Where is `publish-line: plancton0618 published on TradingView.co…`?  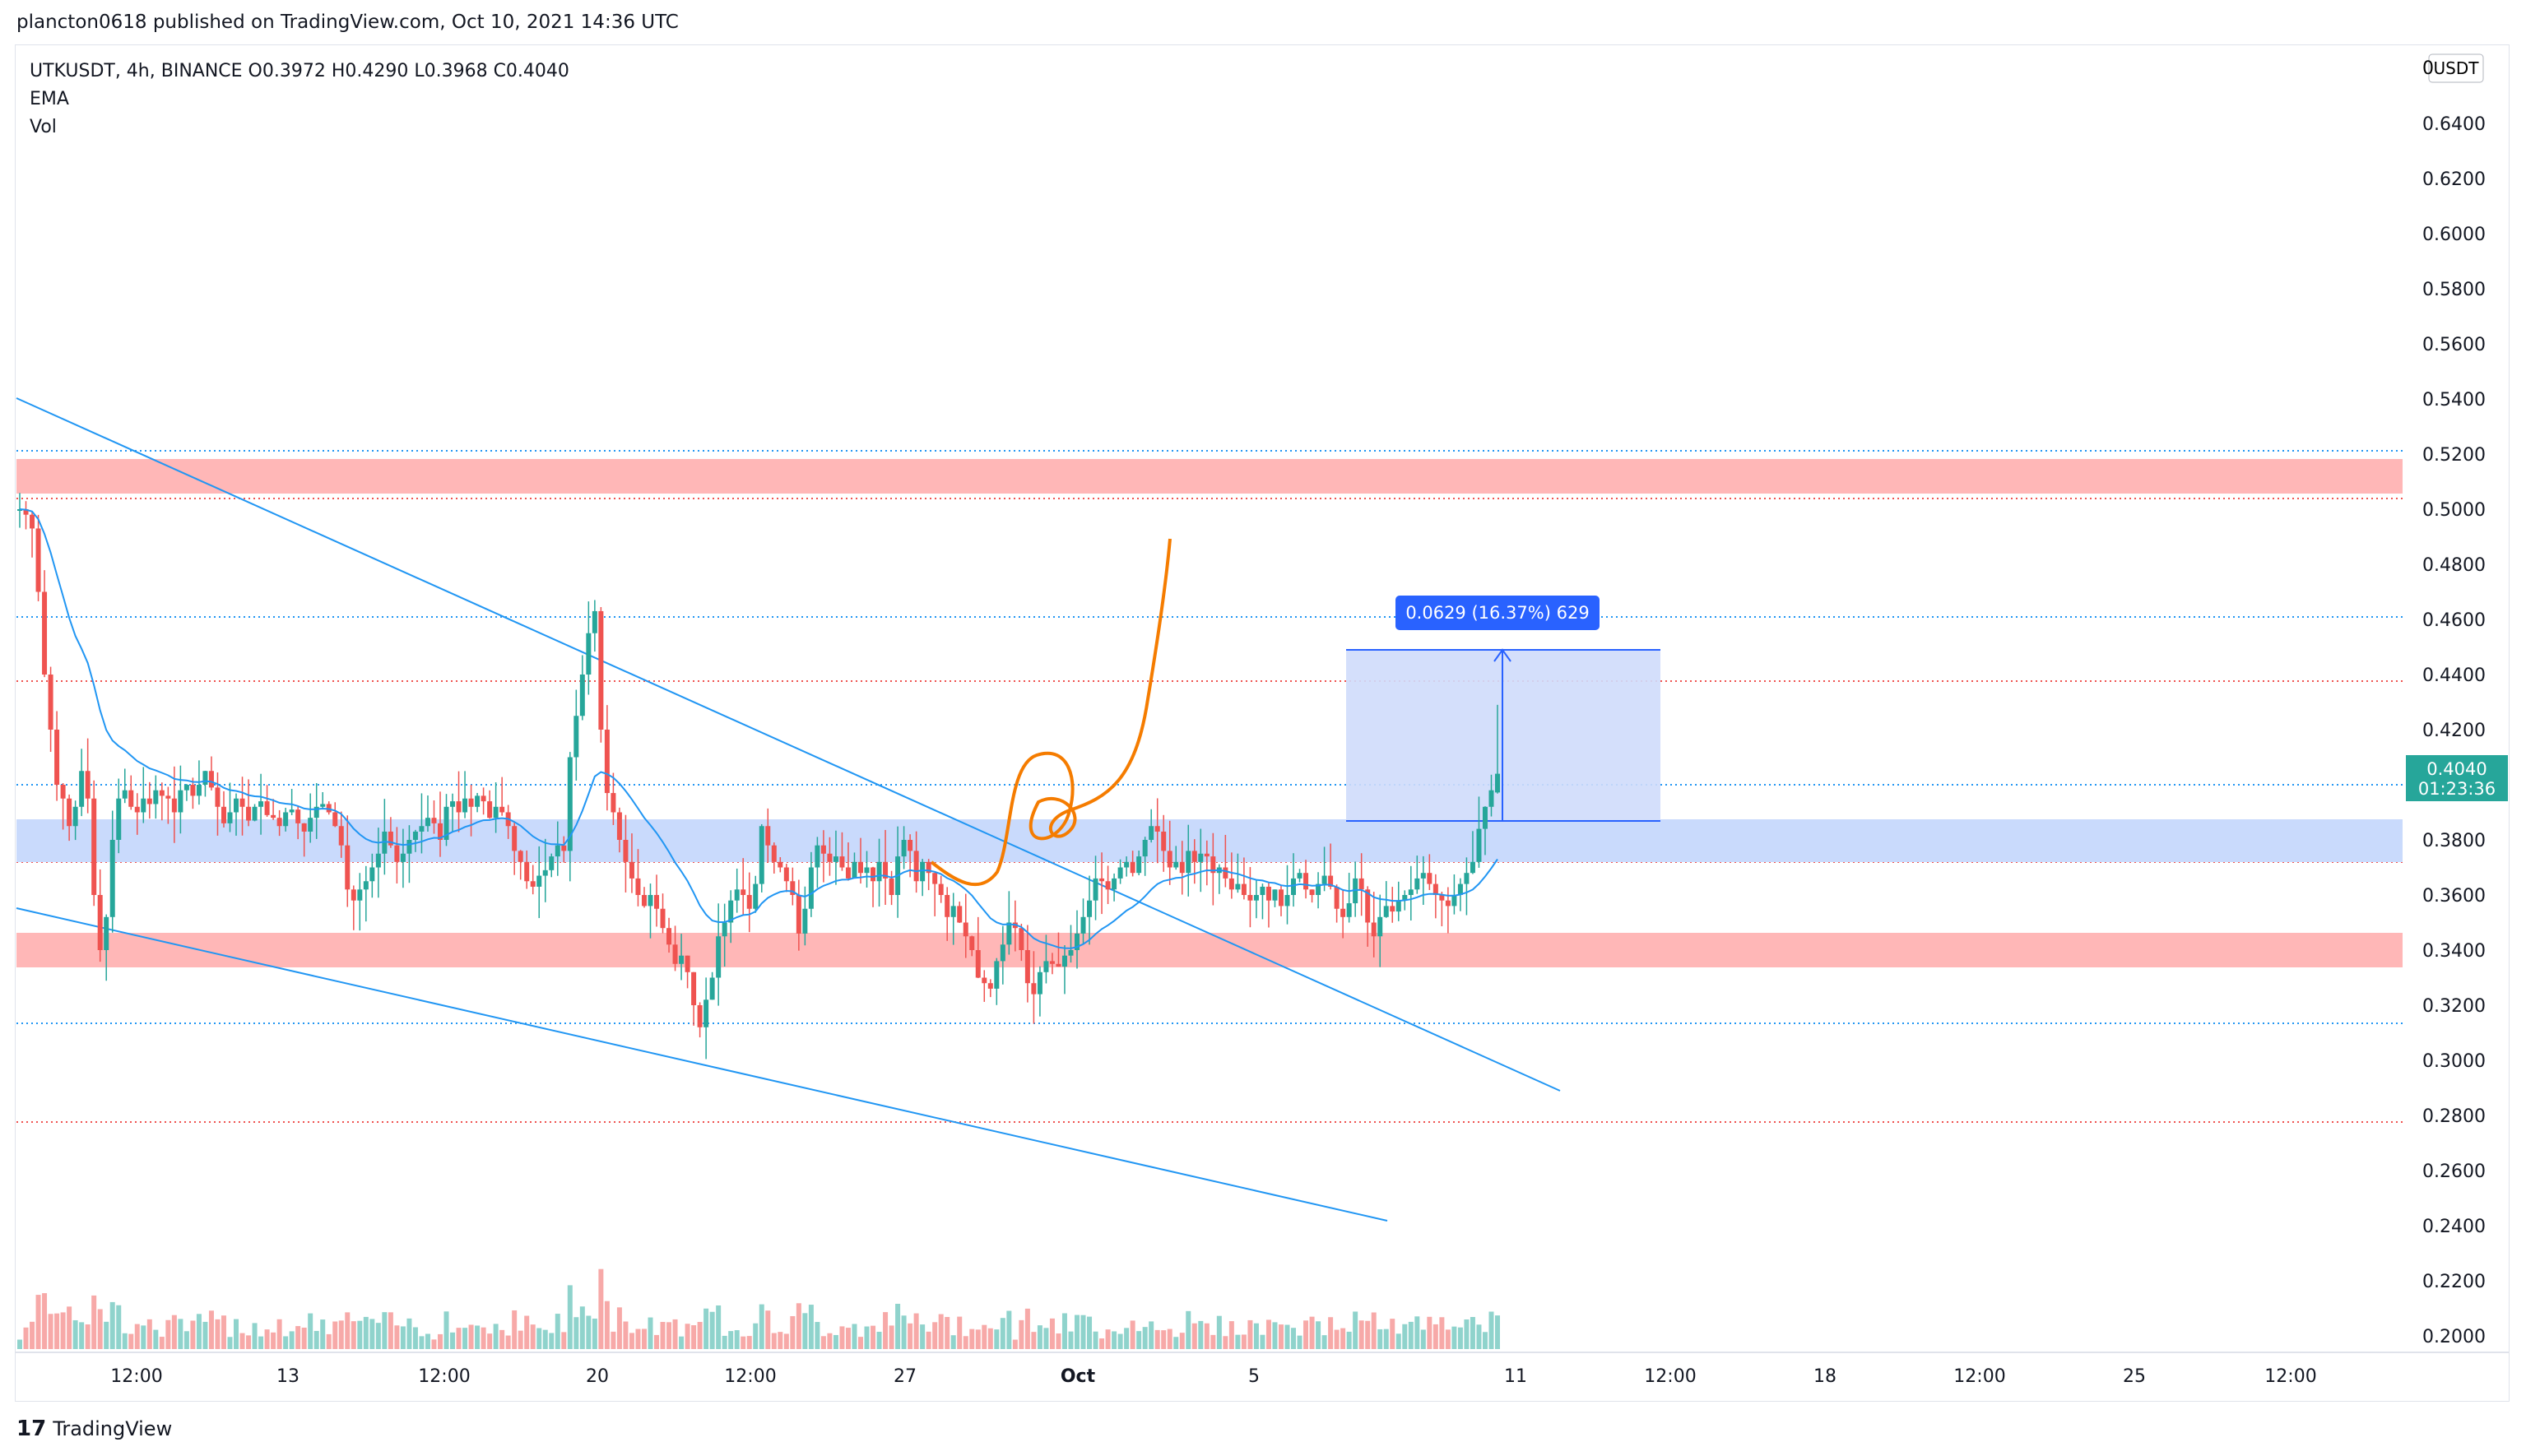 publish-line: plancton0618 published on TradingView.co… is located at coordinates (347, 22).